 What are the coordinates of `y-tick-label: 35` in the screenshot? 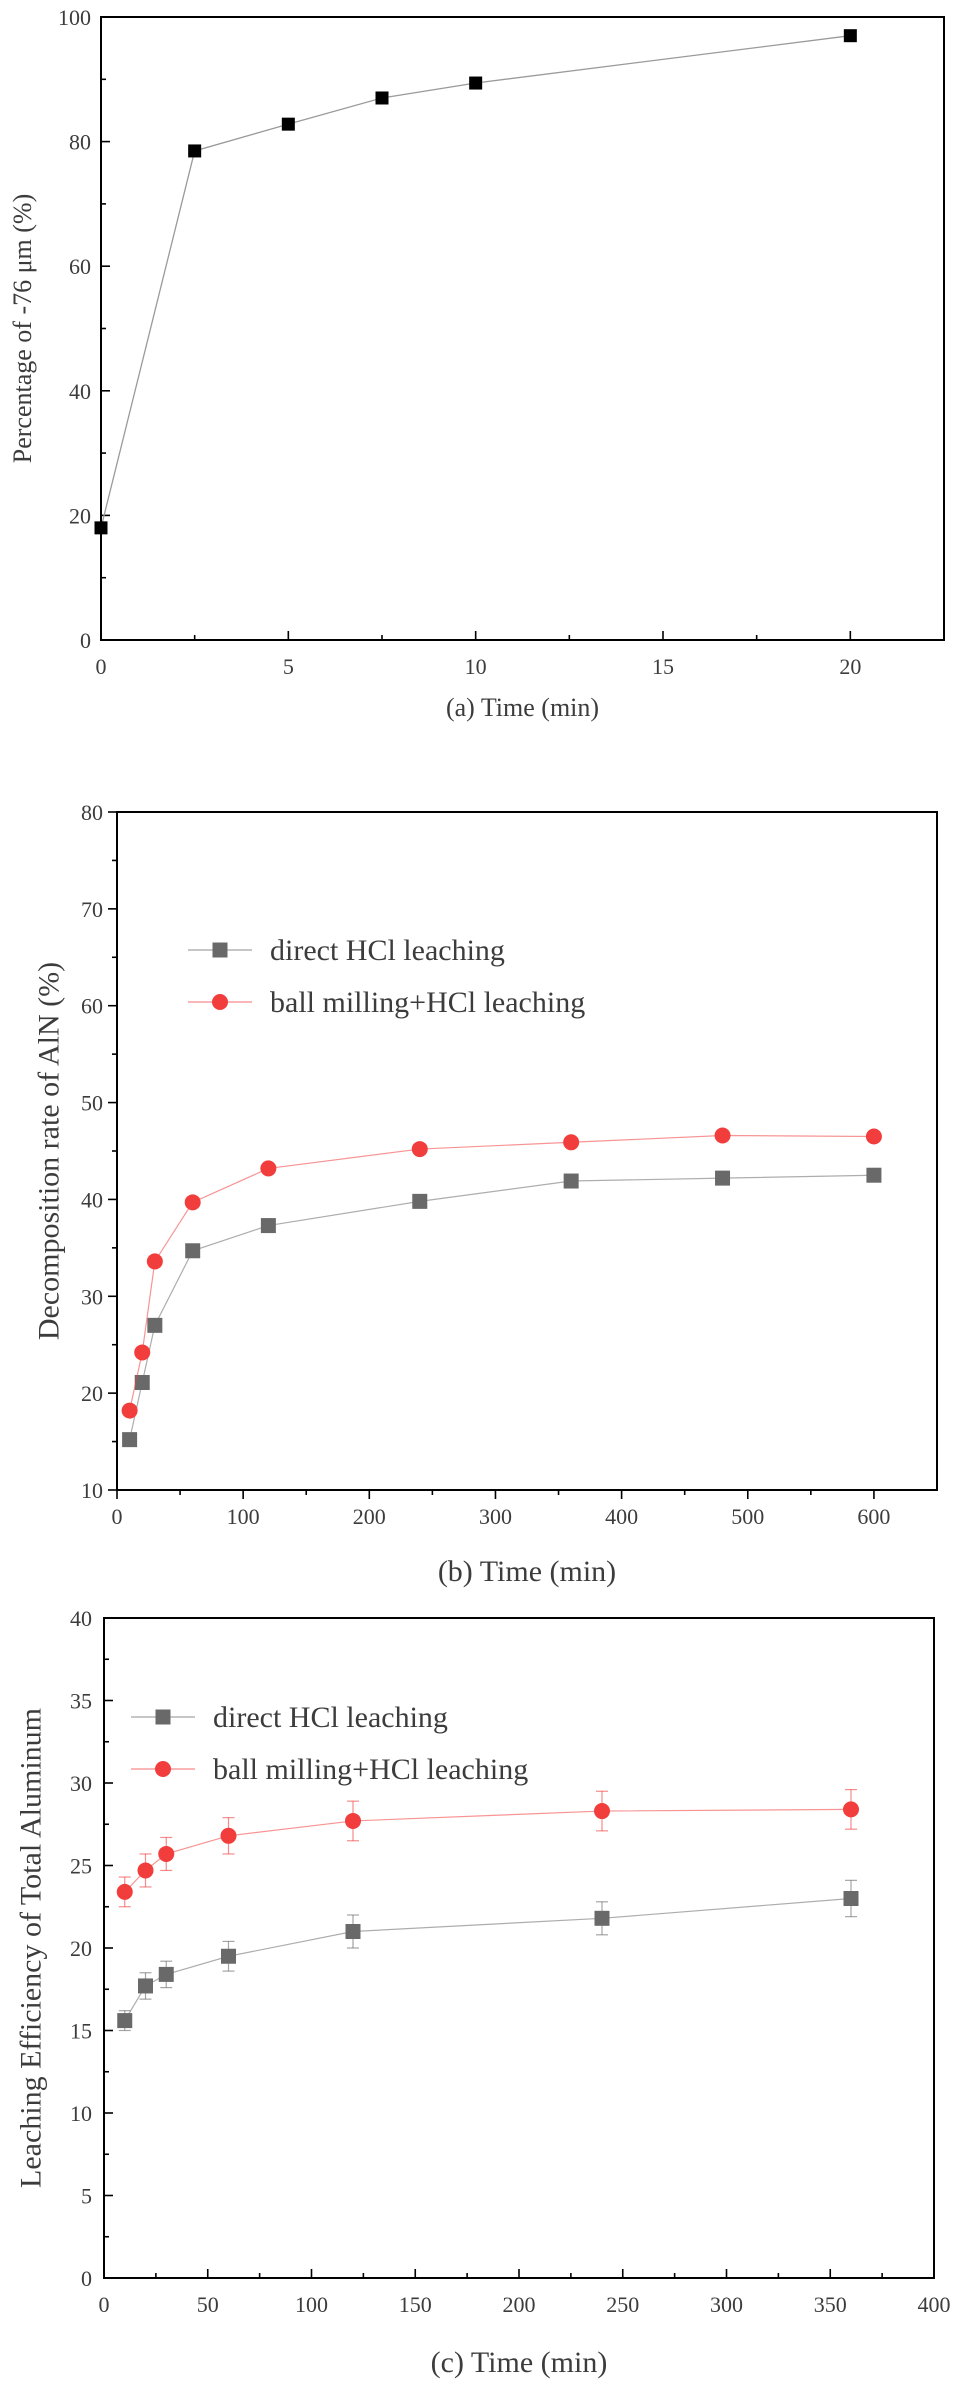 It's located at (81, 1701).